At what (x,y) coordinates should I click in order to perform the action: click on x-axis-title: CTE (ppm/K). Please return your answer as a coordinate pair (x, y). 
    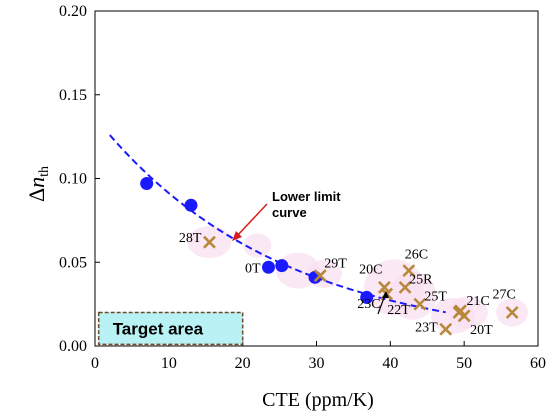
    Looking at the image, I should click on (318, 400).